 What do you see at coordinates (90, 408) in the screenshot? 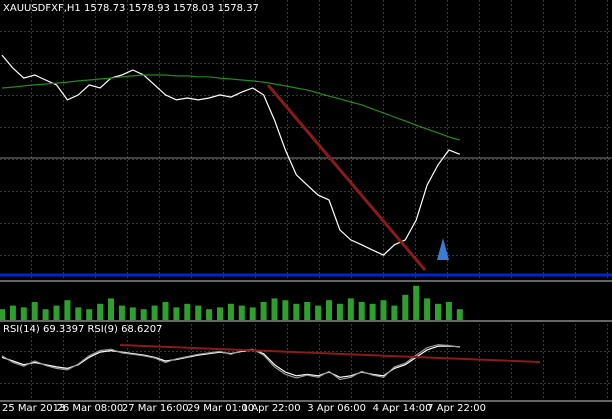
I see `x-tick-label: 26 Mar 08:00` at bounding box center [90, 408].